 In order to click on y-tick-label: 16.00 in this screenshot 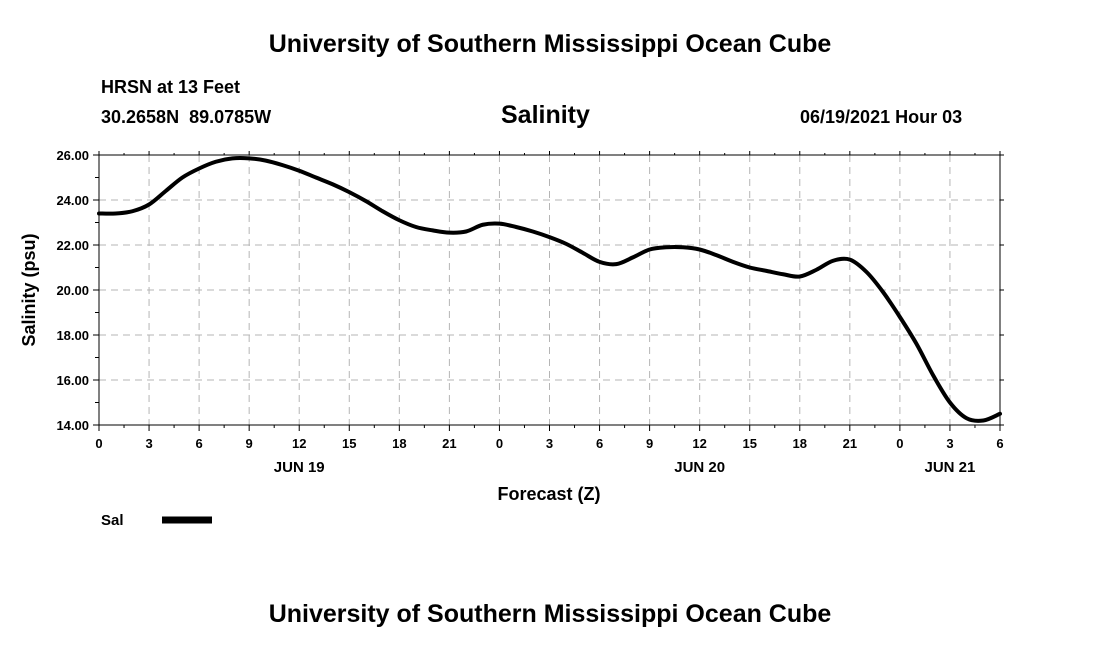, I will do `click(72, 380)`.